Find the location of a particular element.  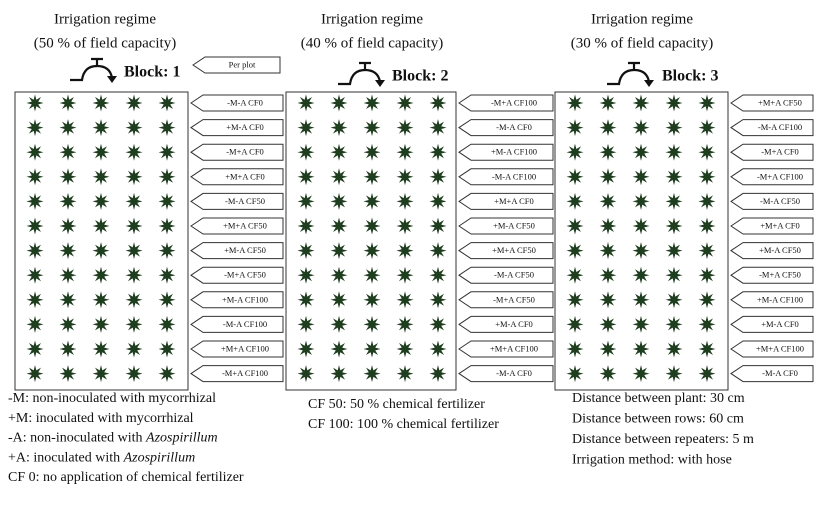

block-label: Block: 2 is located at coordinates (420, 76).